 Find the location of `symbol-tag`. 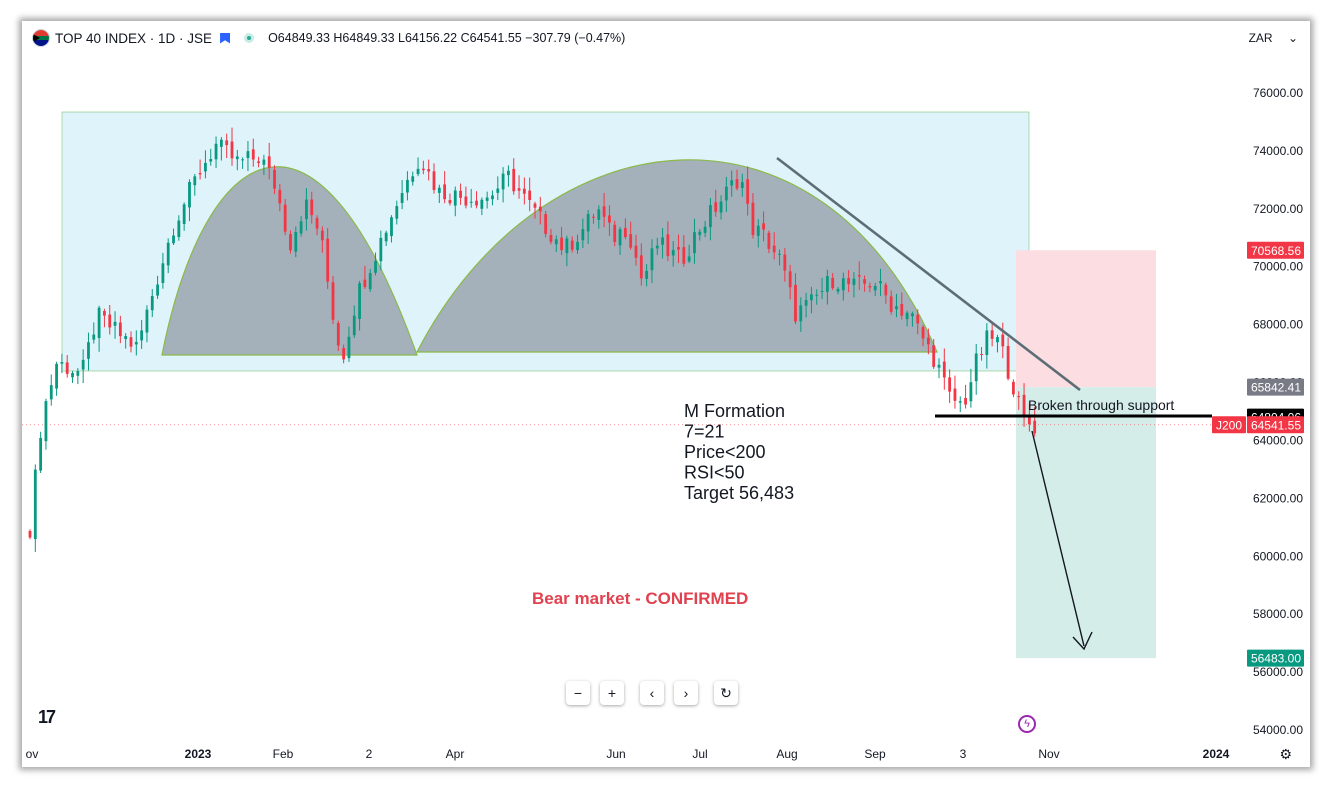

symbol-tag is located at coordinates (1229, 425).